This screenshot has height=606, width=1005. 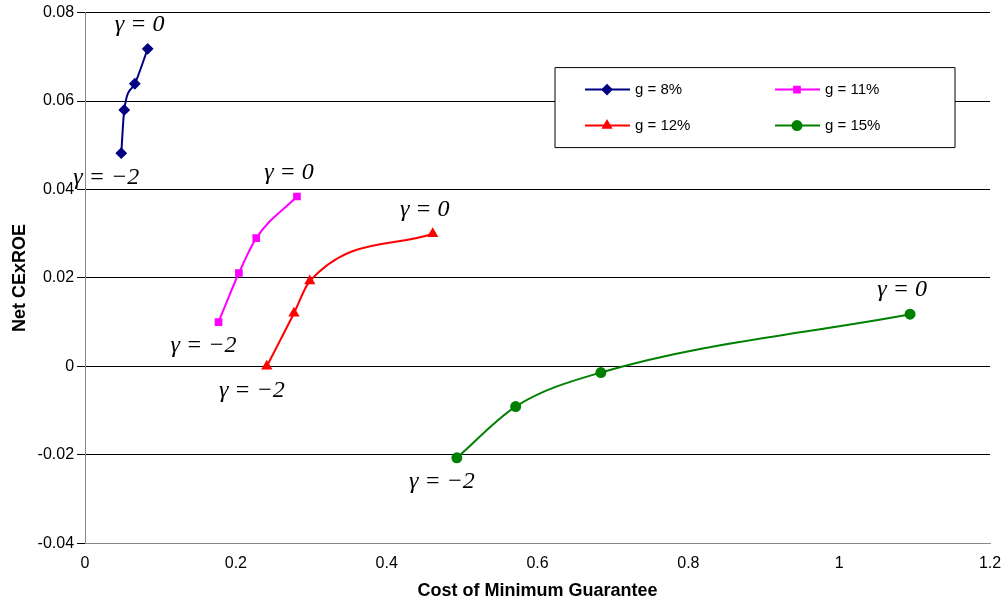 I want to click on y-axis-title: Net CExROE, so click(x=18, y=277).